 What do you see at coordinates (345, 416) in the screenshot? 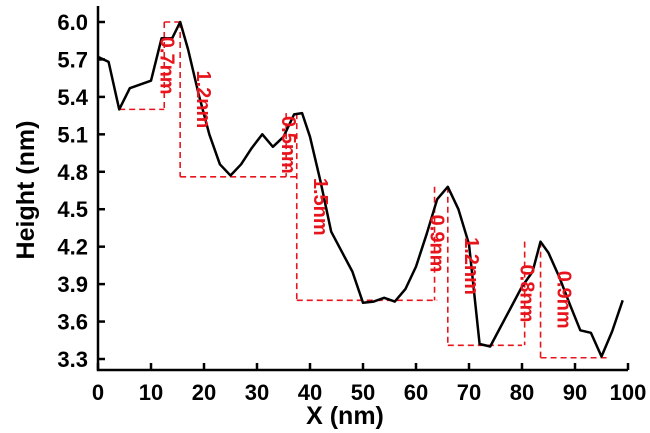
I see `x-axis-title: X (nm)` at bounding box center [345, 416].